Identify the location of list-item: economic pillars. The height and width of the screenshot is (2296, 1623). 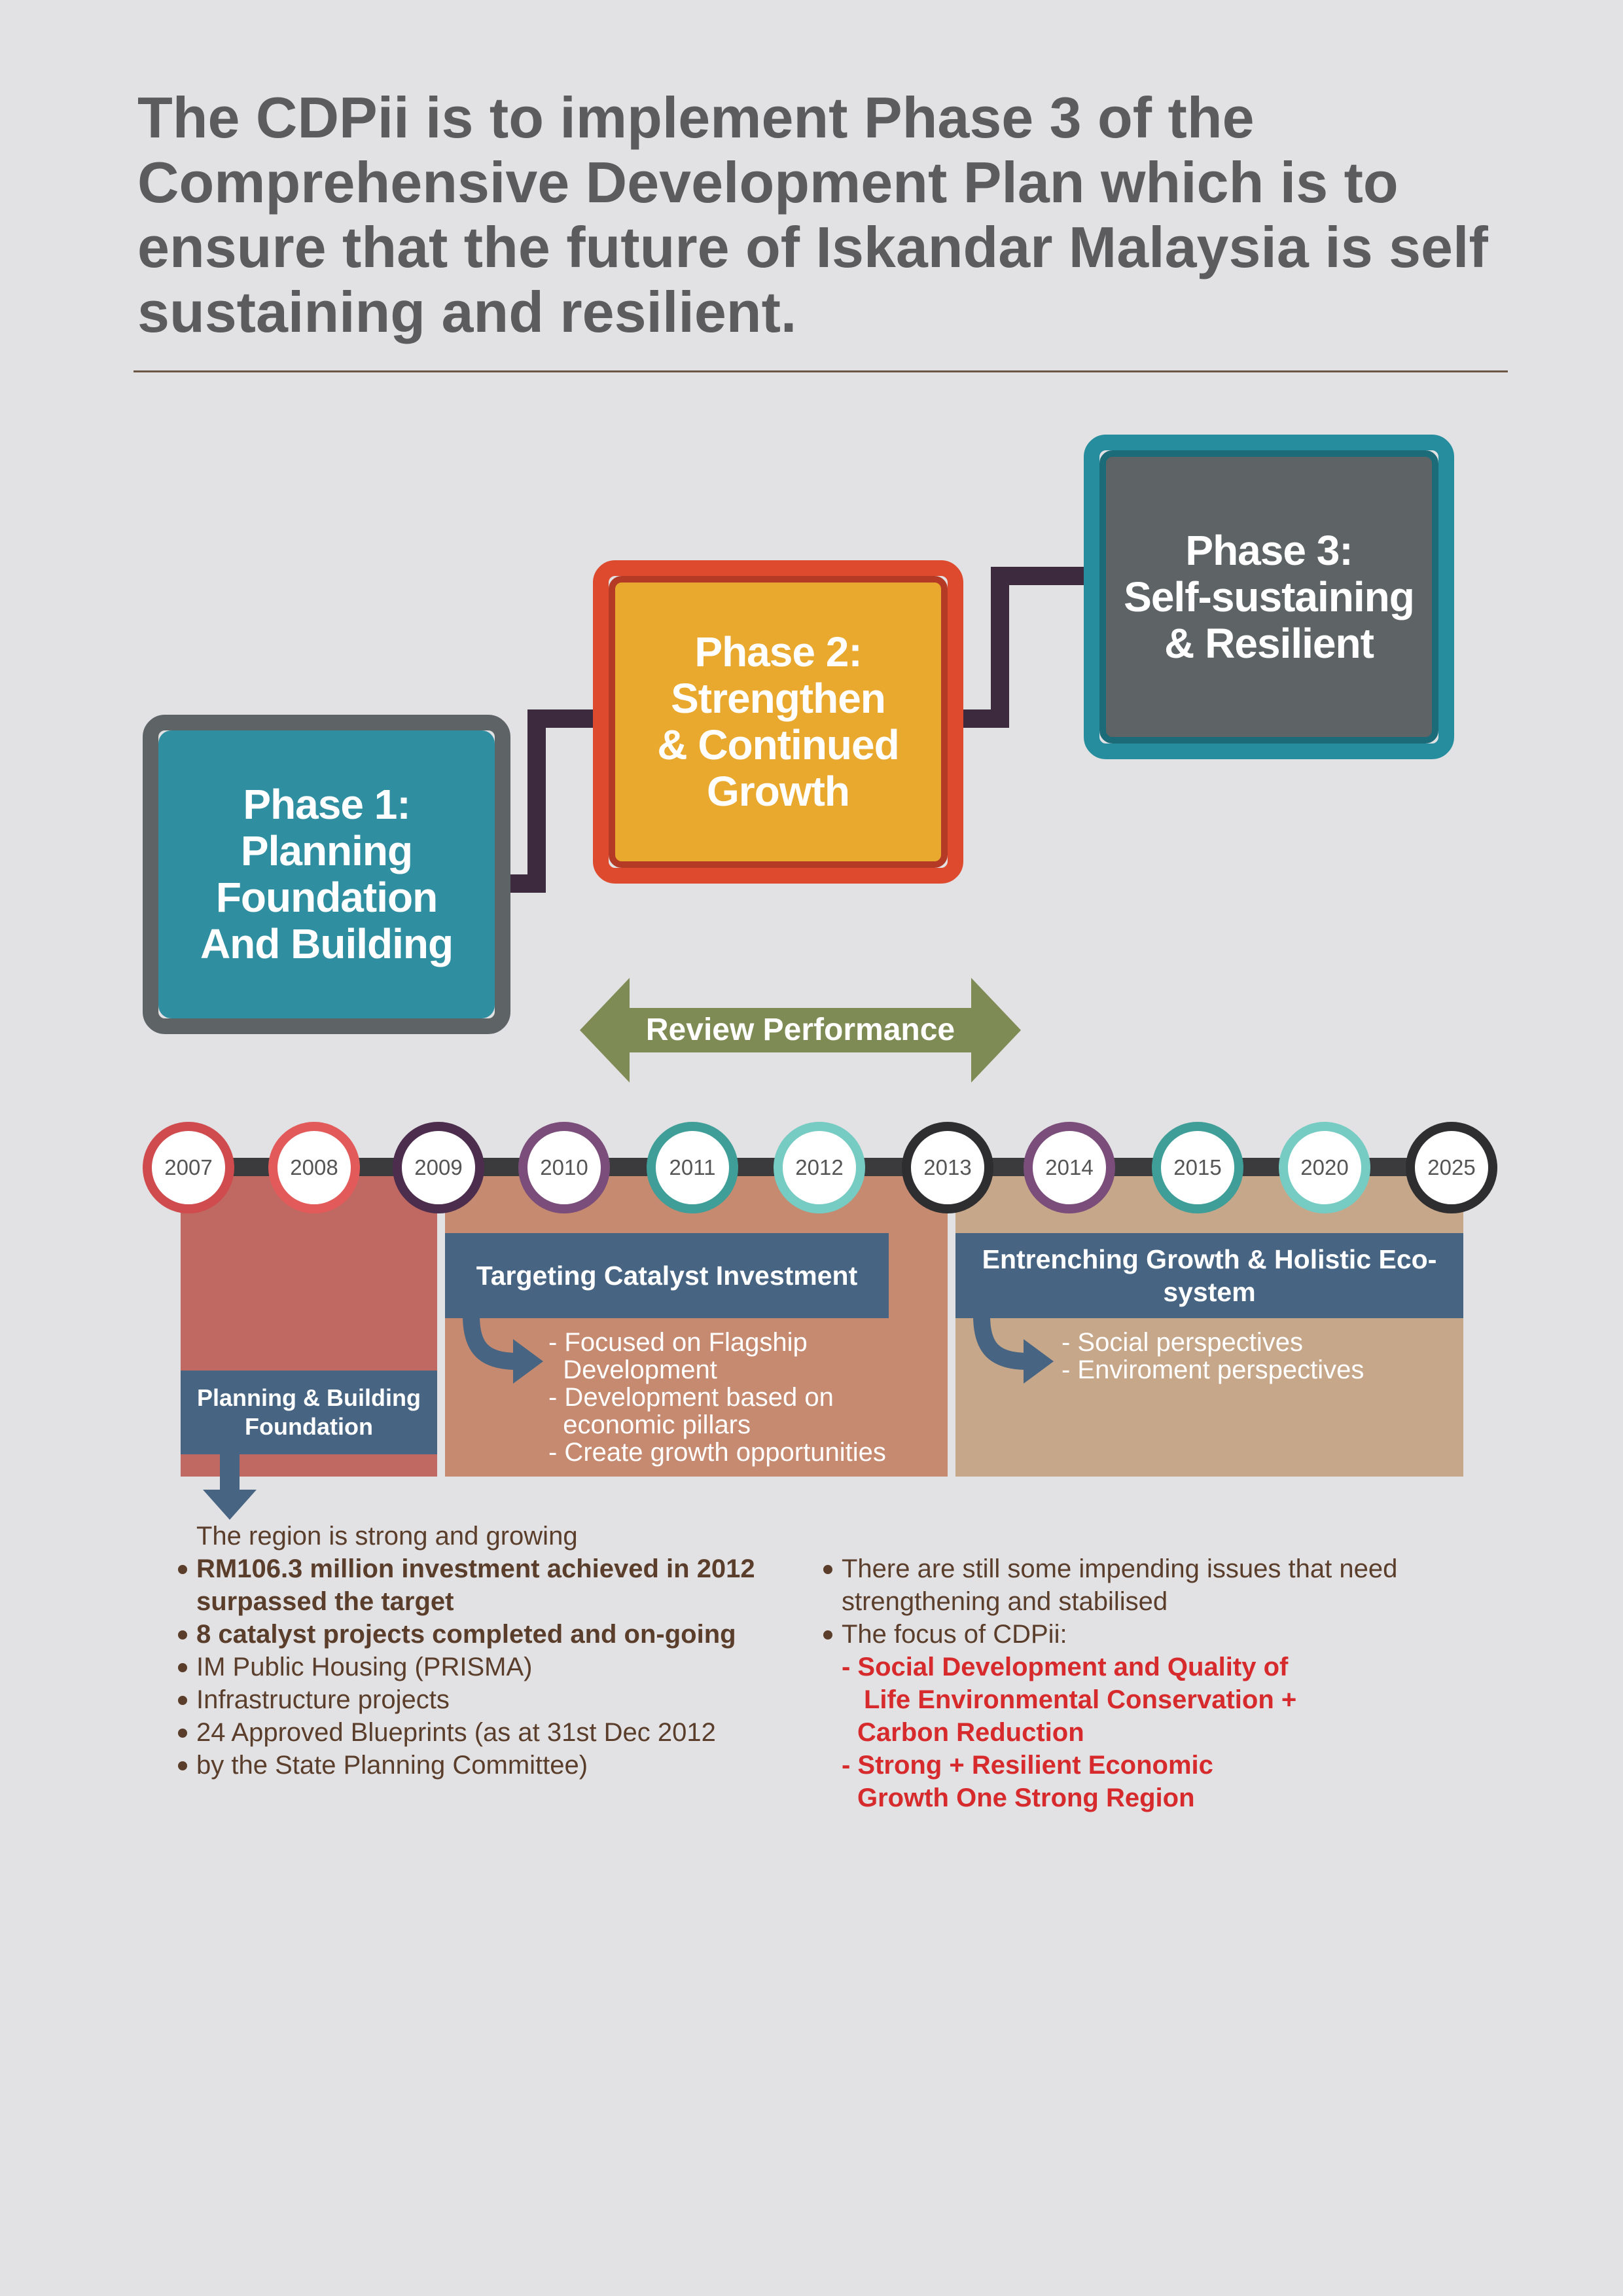
(649, 1424).